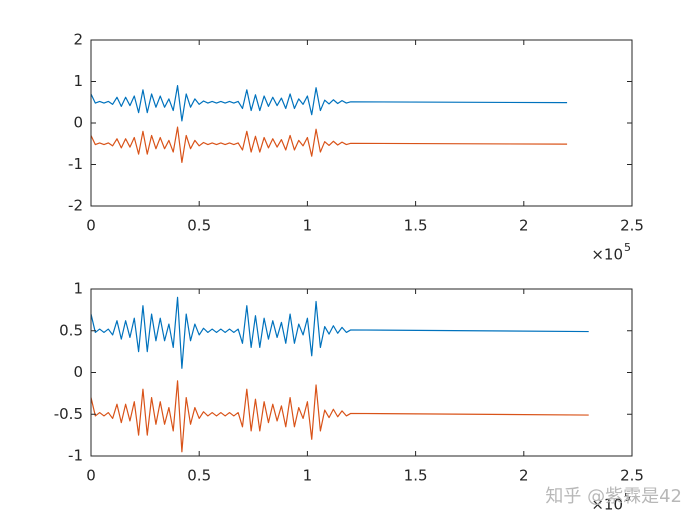  What do you see at coordinates (75, 206) in the screenshot?
I see `y-tick-label: -2` at bounding box center [75, 206].